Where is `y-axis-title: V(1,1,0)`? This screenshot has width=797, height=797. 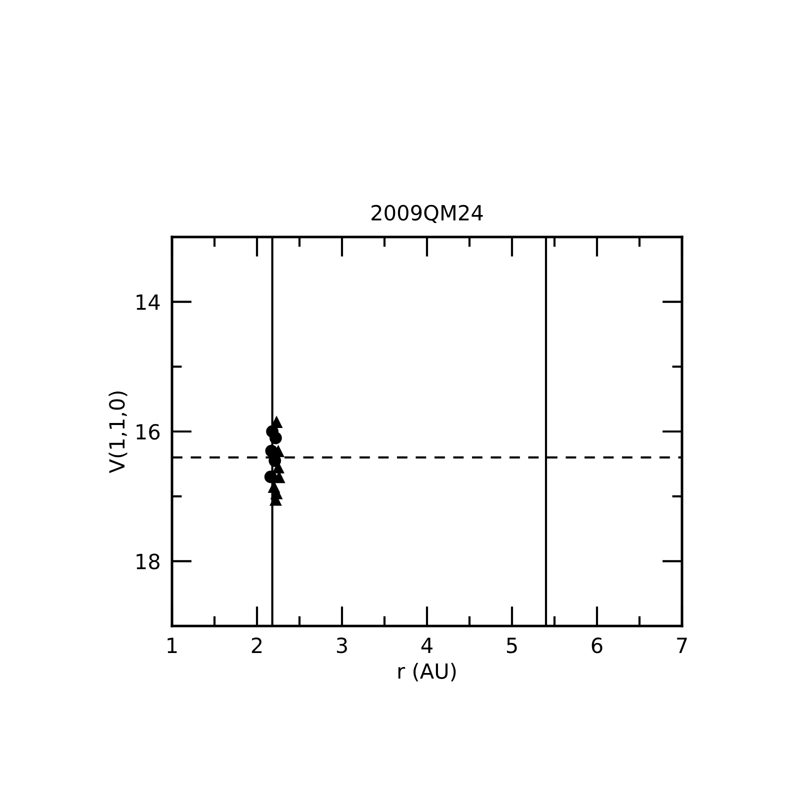
y-axis-title: V(1,1,0) is located at coordinates (118, 433).